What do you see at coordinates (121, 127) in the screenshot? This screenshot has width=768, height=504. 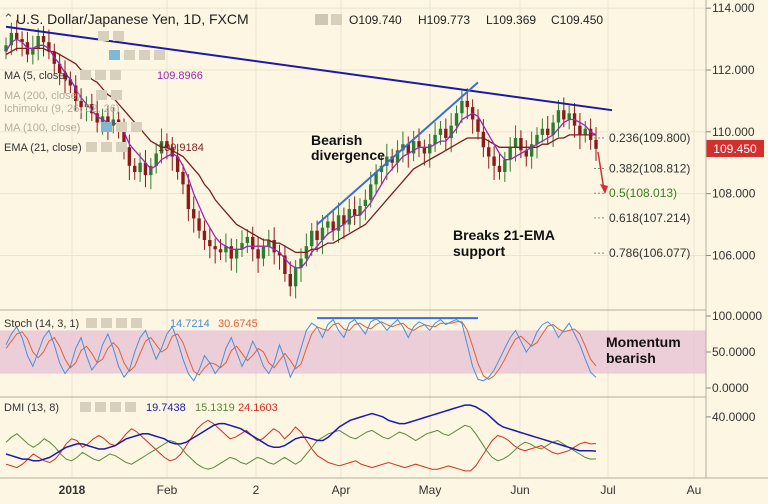 I see `ma100-gear-icon` at bounding box center [121, 127].